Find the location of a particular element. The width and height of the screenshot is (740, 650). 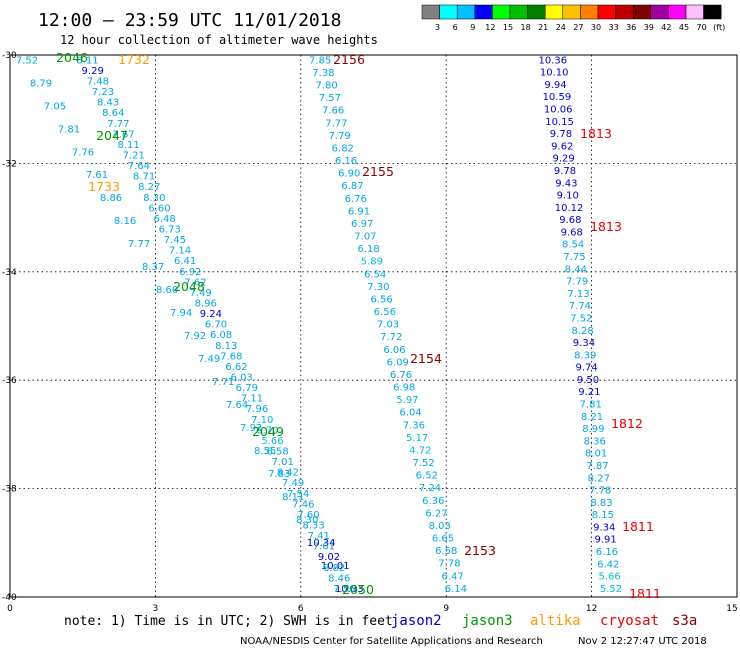

wave-height-value: 6.70 is located at coordinates (216, 325).